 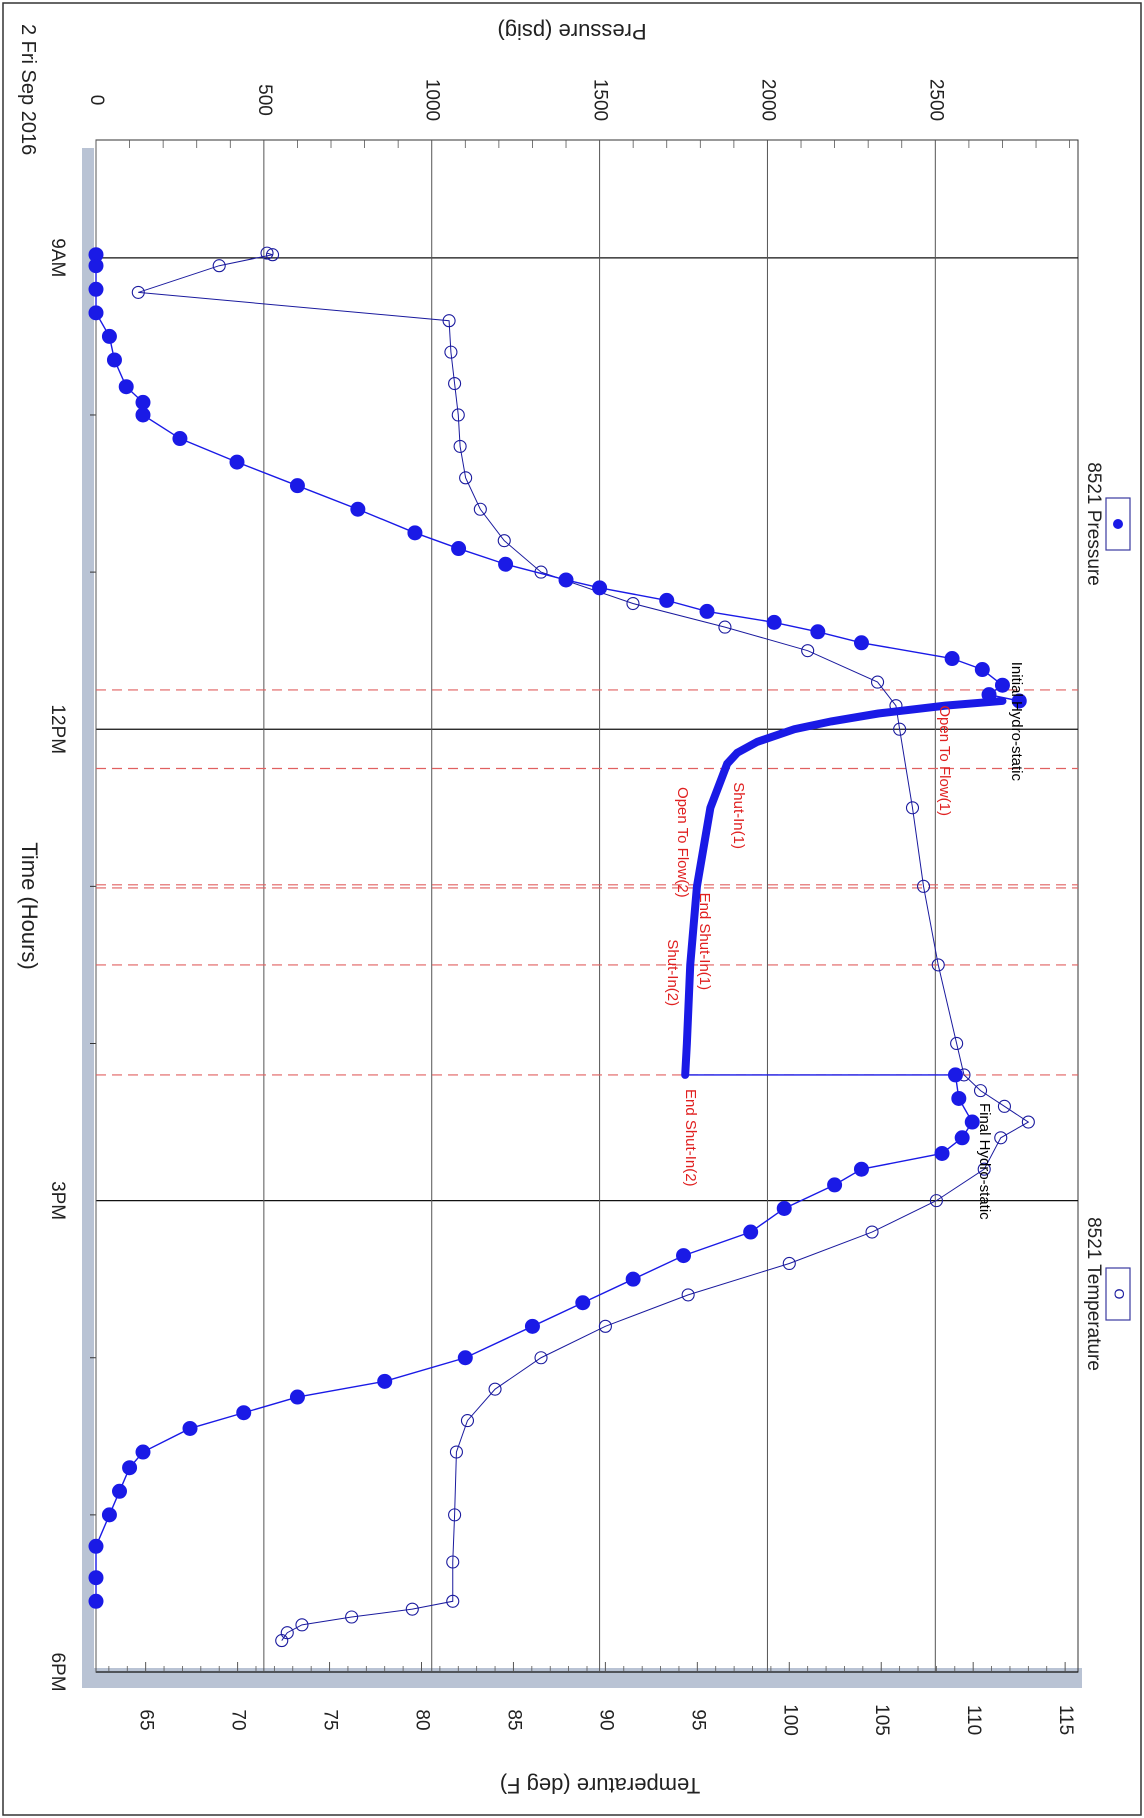 I want to click on event-label: Shut-In(1), so click(x=738, y=815).